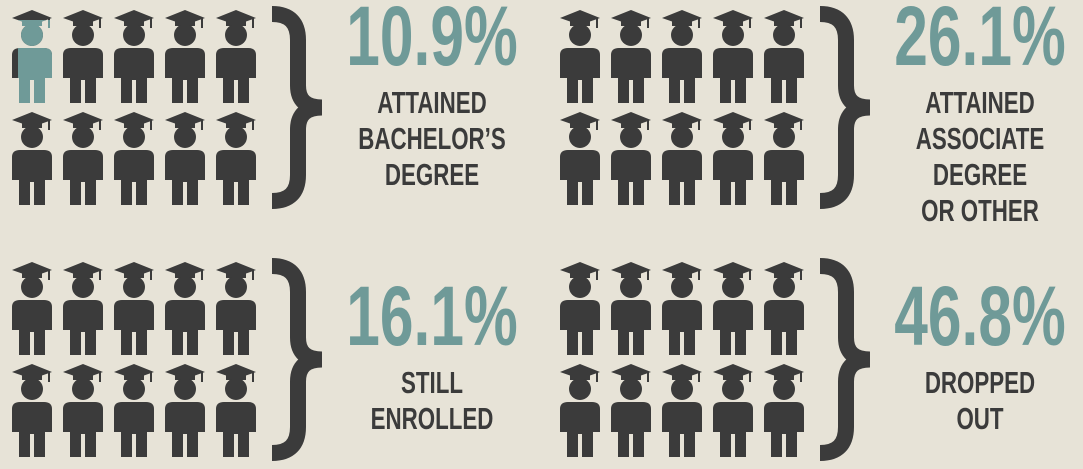  Describe the element at coordinates (432, 139) in the screenshot. I see `label-line: BACHELOR’S` at that location.